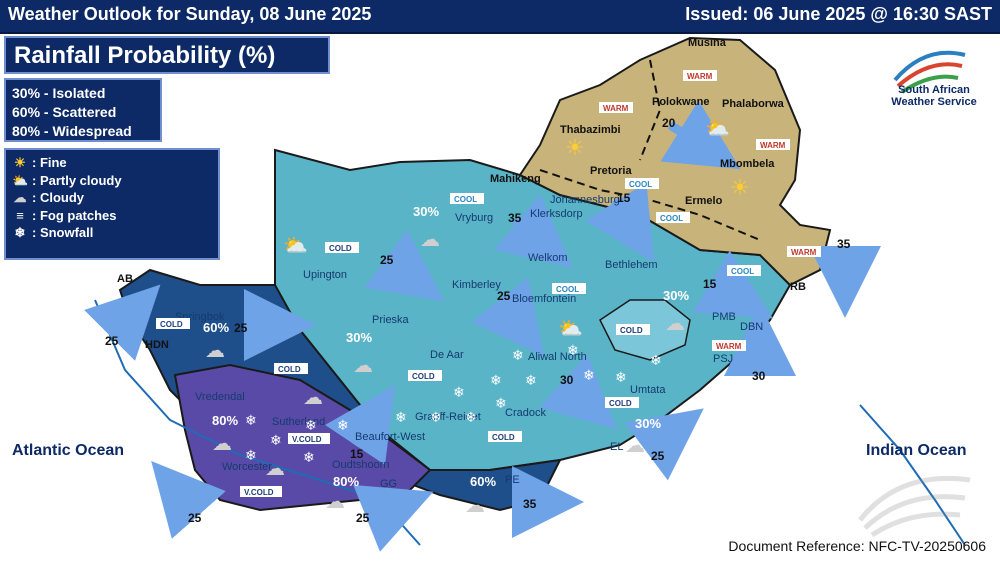 This screenshot has width=1000, height=562. Describe the element at coordinates (650, 205) in the screenshot. I see `dashed-boundary-east` at that location.